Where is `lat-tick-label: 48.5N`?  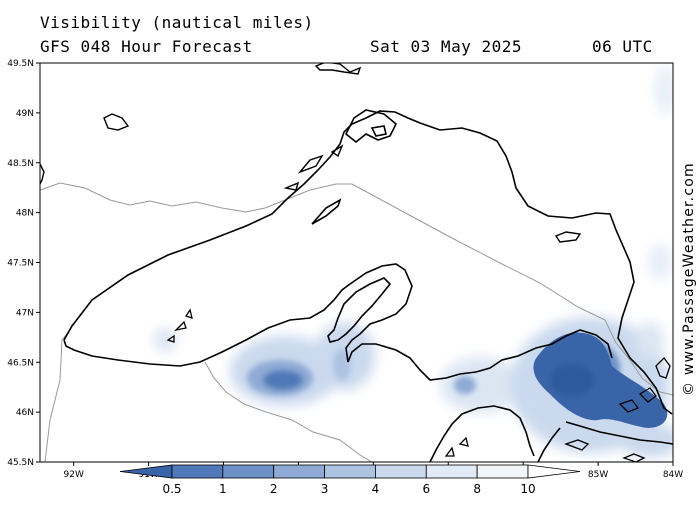 lat-tick-label: 48.5N is located at coordinates (20, 164).